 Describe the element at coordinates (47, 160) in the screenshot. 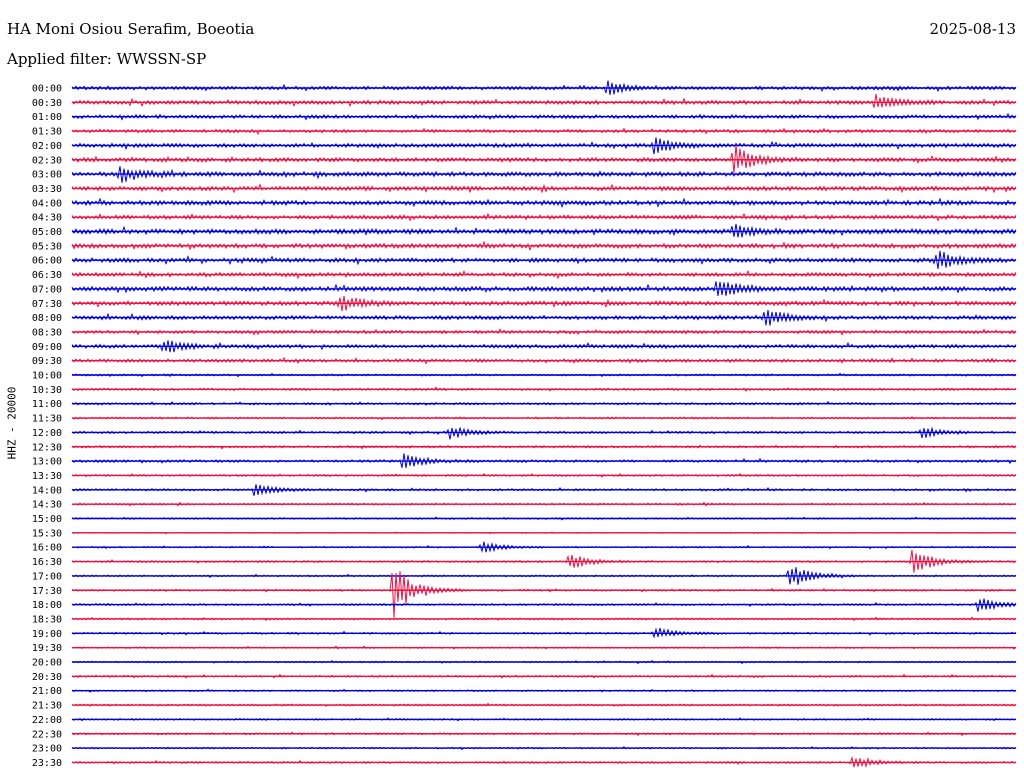

I see `time-label-0230: 02:30` at that location.